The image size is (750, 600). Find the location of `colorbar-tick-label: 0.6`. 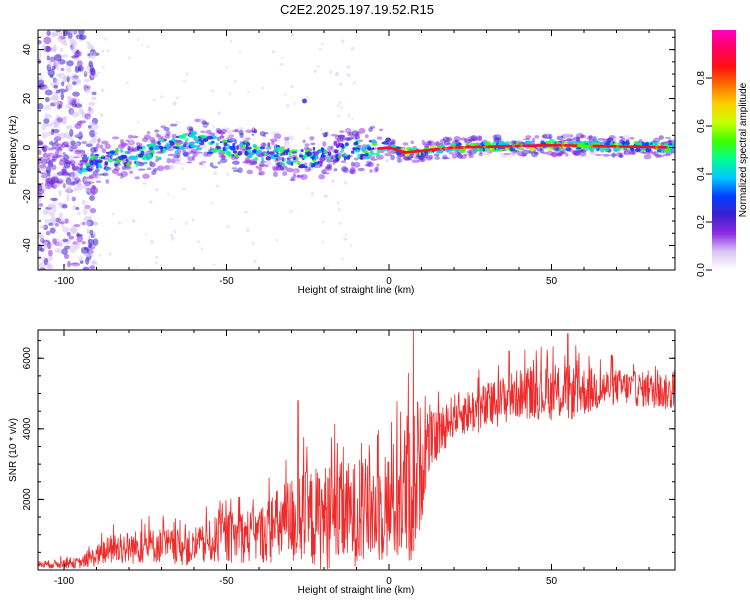

colorbar-tick-label: 0.6 is located at coordinates (701, 126).